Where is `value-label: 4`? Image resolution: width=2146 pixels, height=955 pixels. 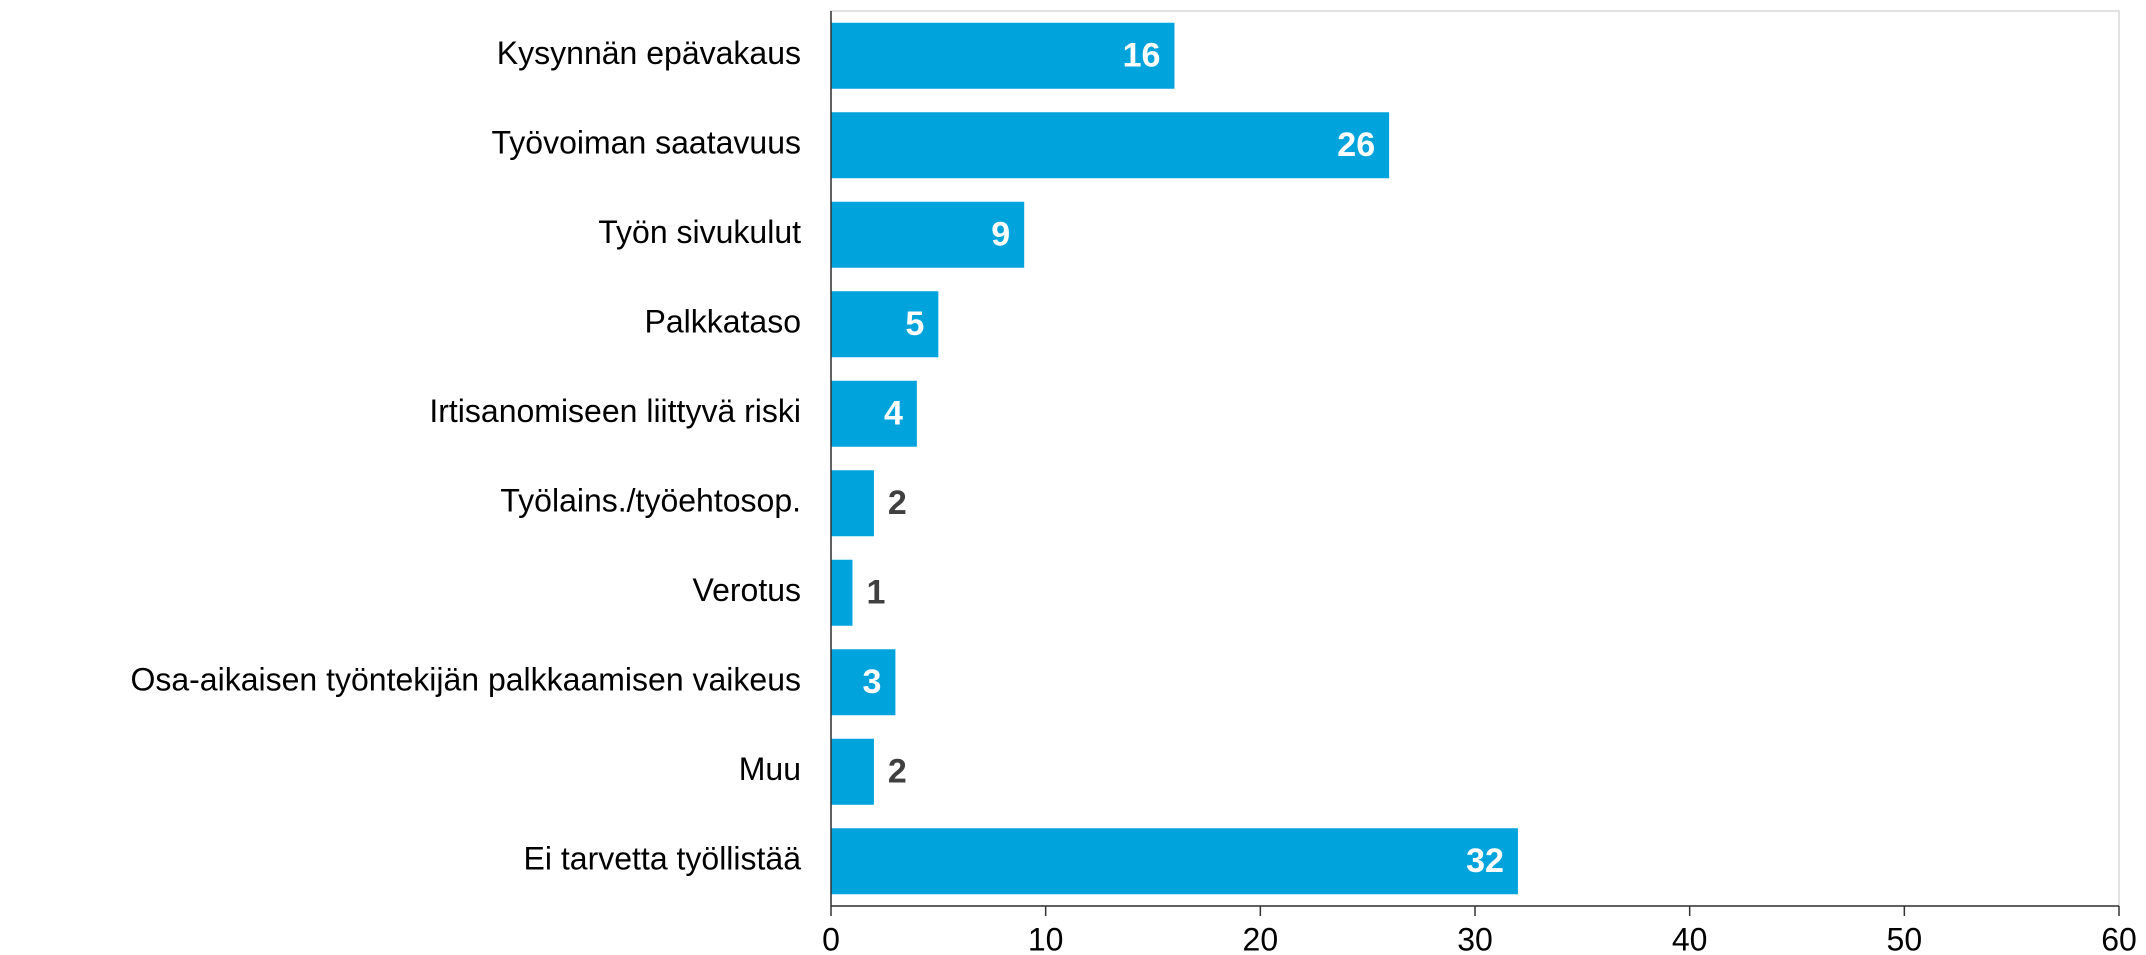
value-label: 4 is located at coordinates (893, 414).